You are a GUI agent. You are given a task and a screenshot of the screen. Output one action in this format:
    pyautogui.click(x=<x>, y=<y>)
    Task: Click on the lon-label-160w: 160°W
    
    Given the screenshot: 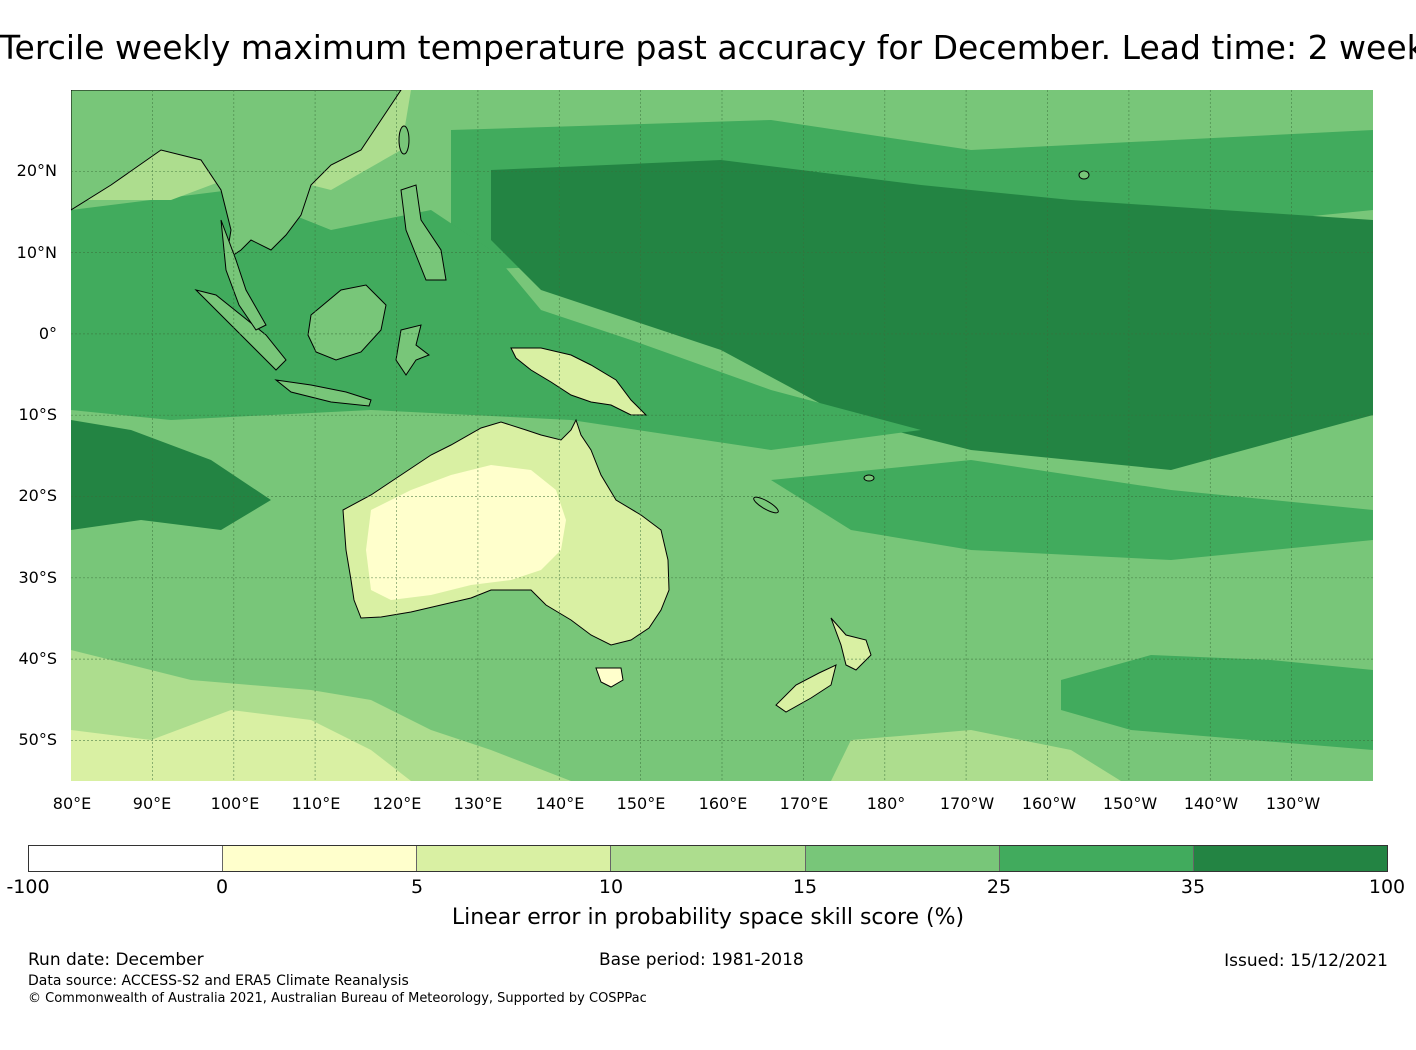 What is the action you would take?
    pyautogui.click(x=1049, y=803)
    